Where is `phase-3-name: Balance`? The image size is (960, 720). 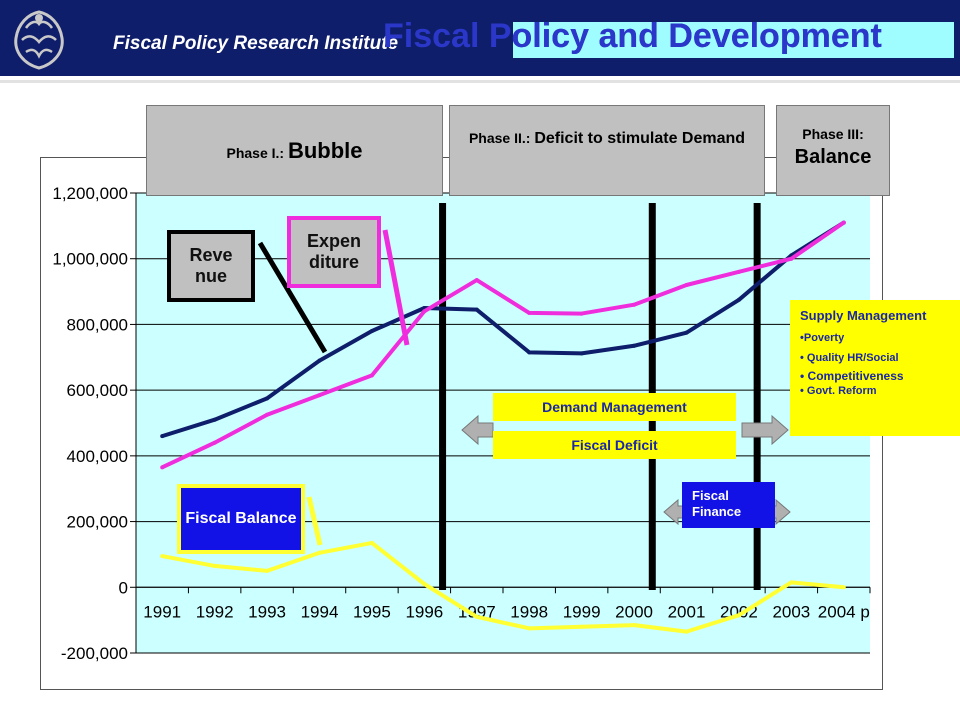 phase-3-name: Balance is located at coordinates (833, 157).